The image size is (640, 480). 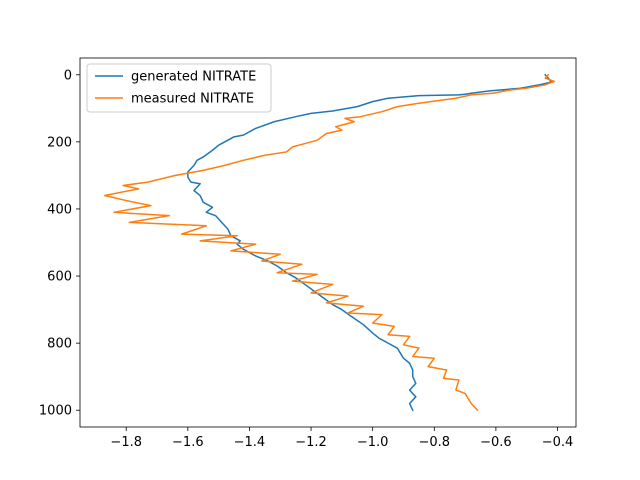 I want to click on legend-box, so click(x=179, y=88).